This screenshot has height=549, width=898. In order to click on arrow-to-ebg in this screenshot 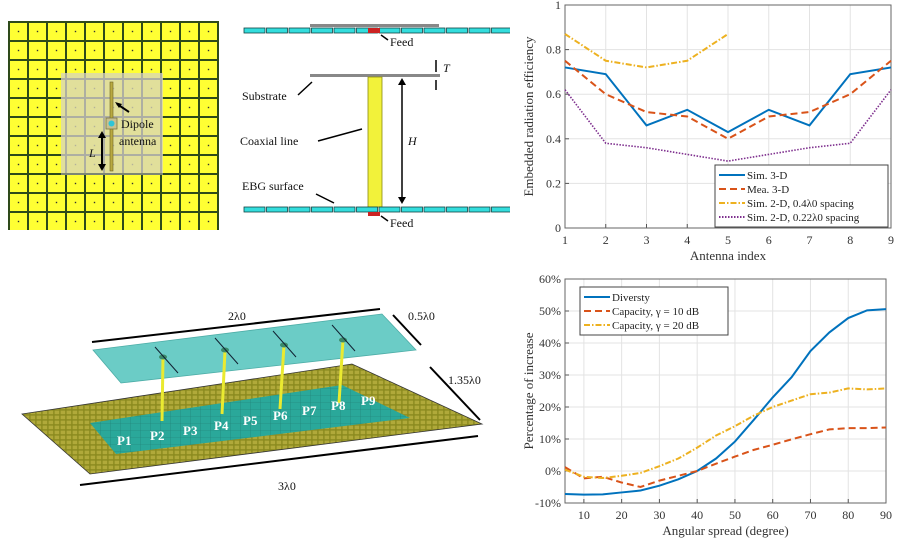, I will do `click(325, 198)`.